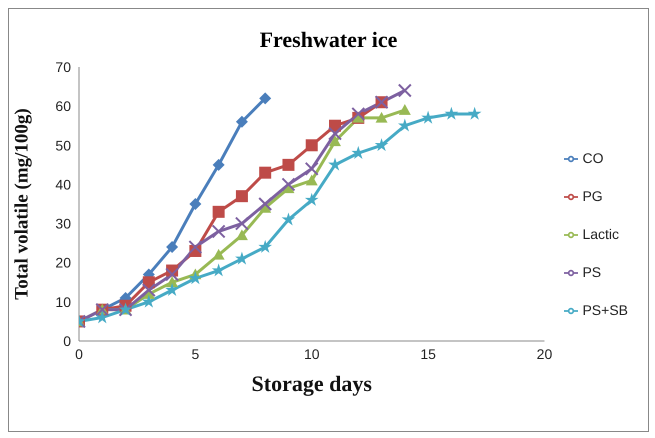  I want to click on y-tick-label: 30, so click(63, 224).